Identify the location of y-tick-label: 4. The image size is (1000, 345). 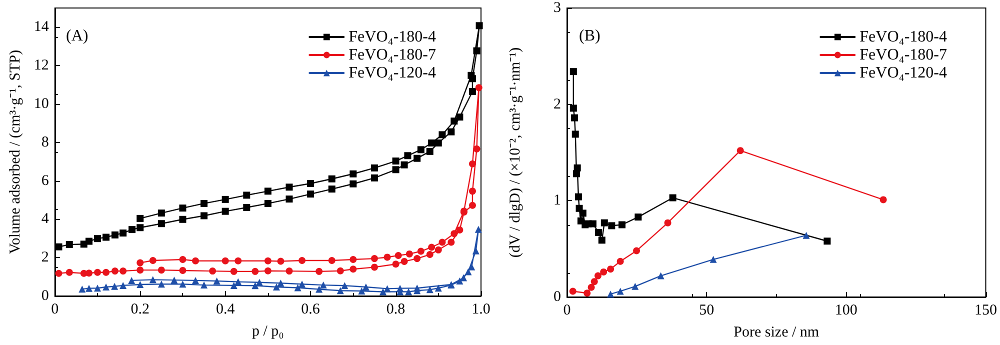
(45, 219).